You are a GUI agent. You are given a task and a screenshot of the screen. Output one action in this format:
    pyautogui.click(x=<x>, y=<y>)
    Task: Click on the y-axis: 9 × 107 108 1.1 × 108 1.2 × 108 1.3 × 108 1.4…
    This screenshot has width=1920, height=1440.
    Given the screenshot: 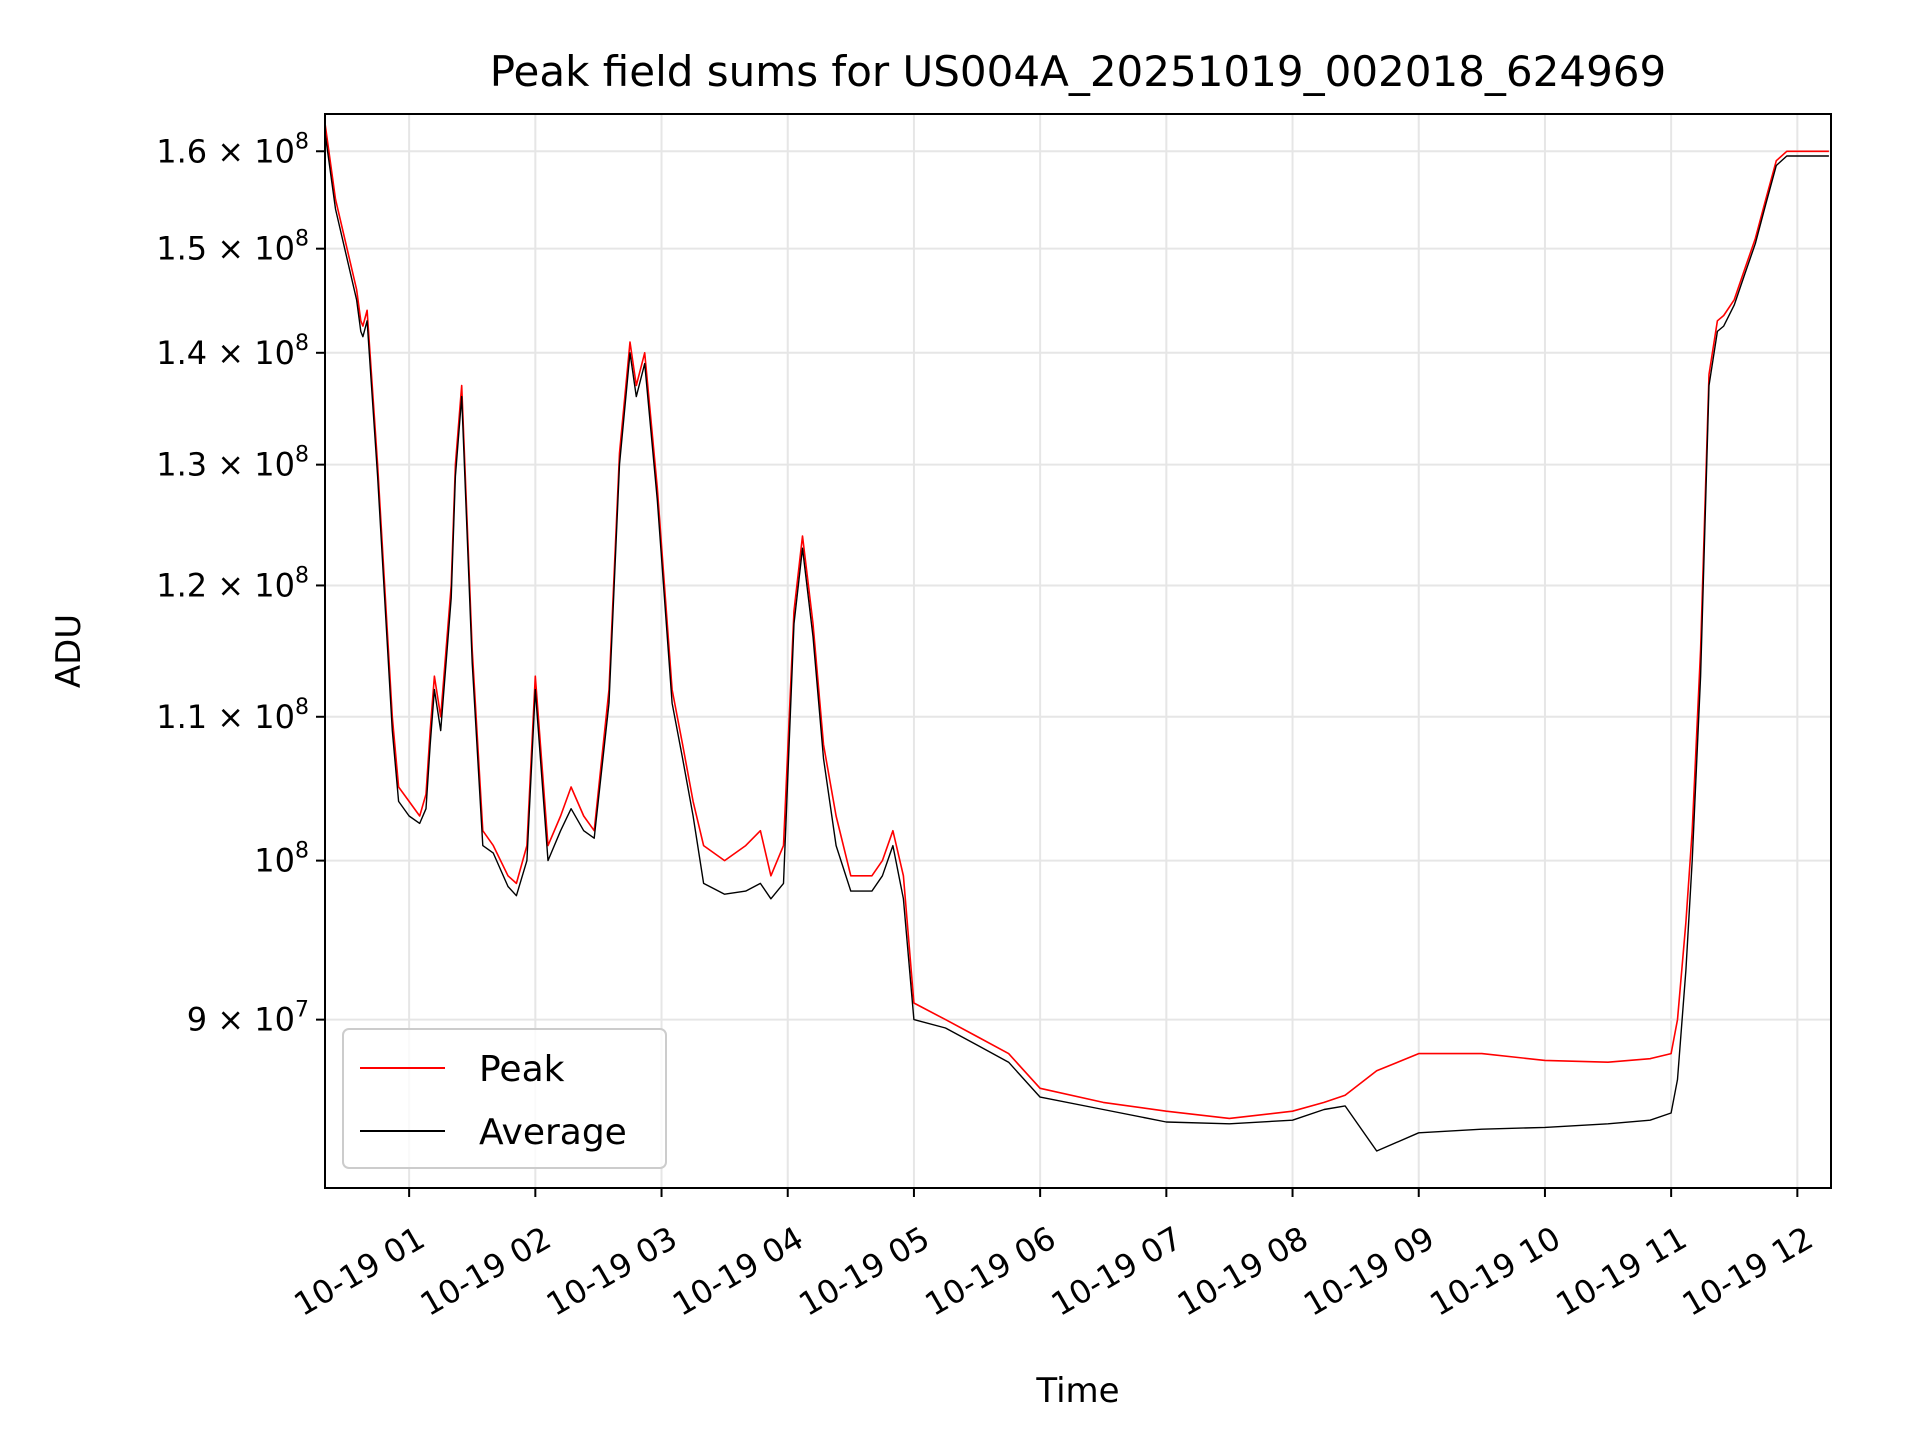 What is the action you would take?
    pyautogui.click(x=240, y=584)
    